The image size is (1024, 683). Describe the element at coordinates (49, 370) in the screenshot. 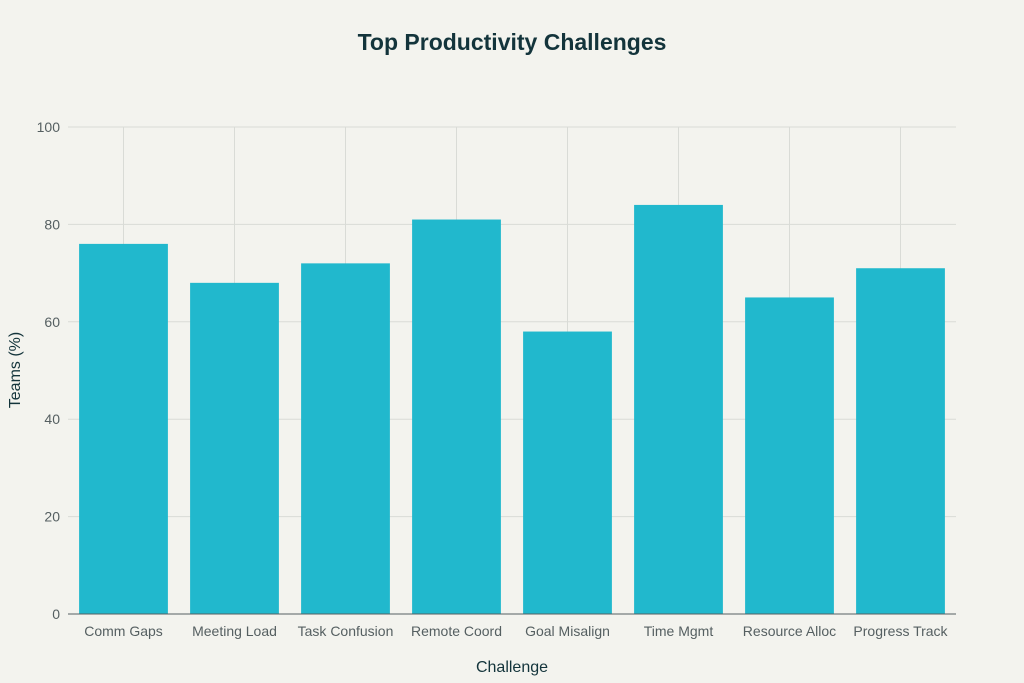

I see `y-axis-ticks: 0 20 40 60 80 100` at that location.